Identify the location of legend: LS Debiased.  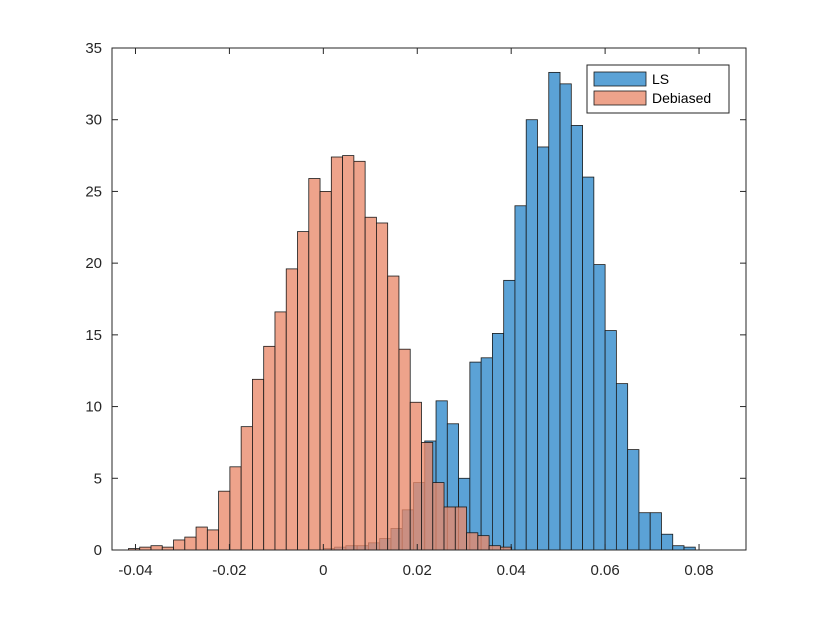
(658, 89).